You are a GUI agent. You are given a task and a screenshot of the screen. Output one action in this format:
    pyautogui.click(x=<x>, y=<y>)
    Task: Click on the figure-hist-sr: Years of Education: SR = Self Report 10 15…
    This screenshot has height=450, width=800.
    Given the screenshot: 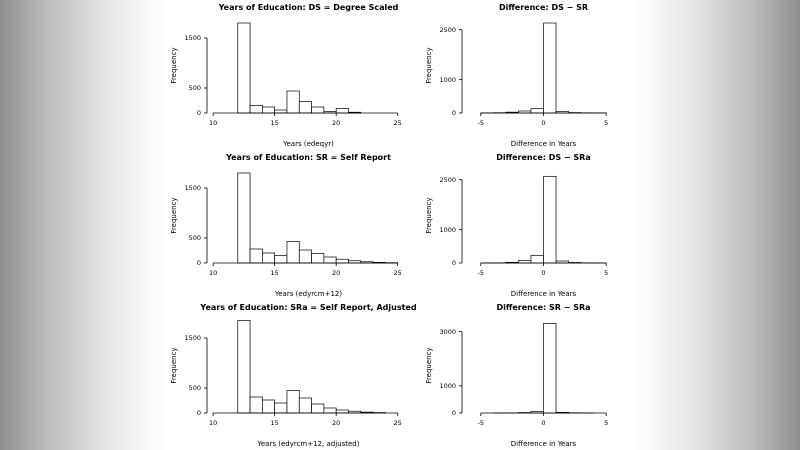 What is the action you would take?
    pyautogui.click(x=292, y=225)
    